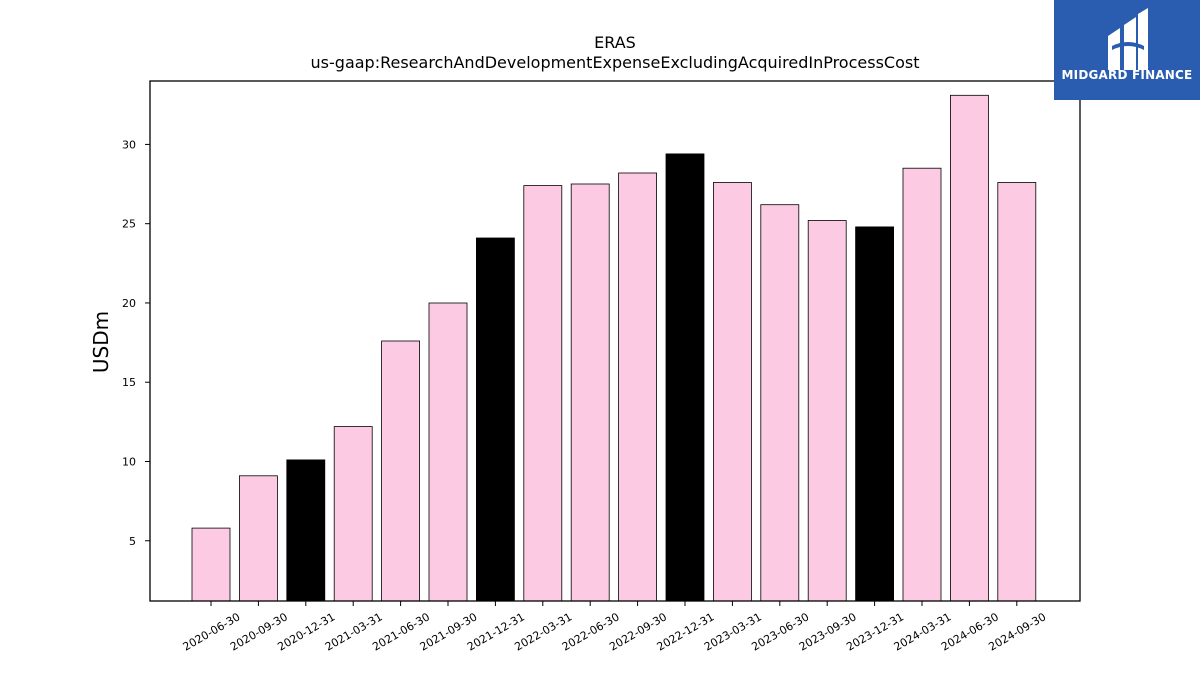  Describe the element at coordinates (129, 224) in the screenshot. I see `y-tick-label: 25` at that location.